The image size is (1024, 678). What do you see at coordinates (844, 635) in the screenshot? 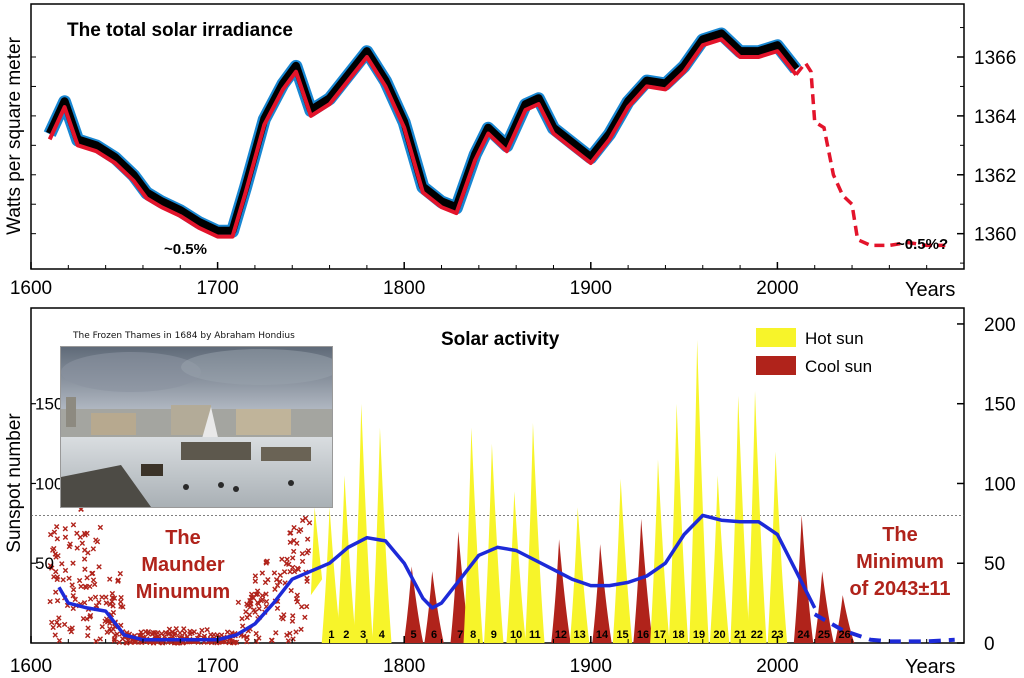
I see `cycle-number-label: 26` at bounding box center [844, 635].